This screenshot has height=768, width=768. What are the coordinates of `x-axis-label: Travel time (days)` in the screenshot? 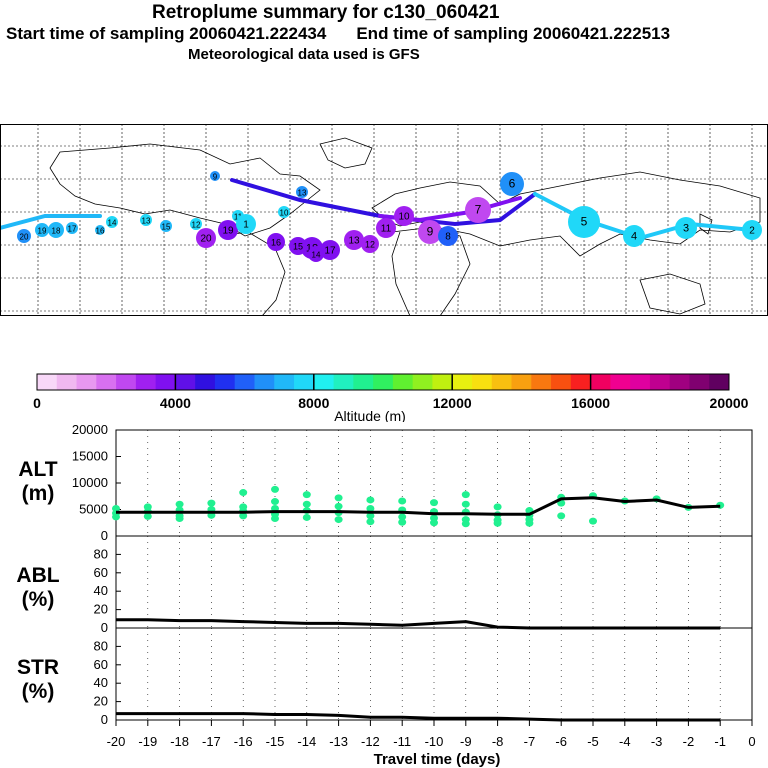 It's located at (437, 759).